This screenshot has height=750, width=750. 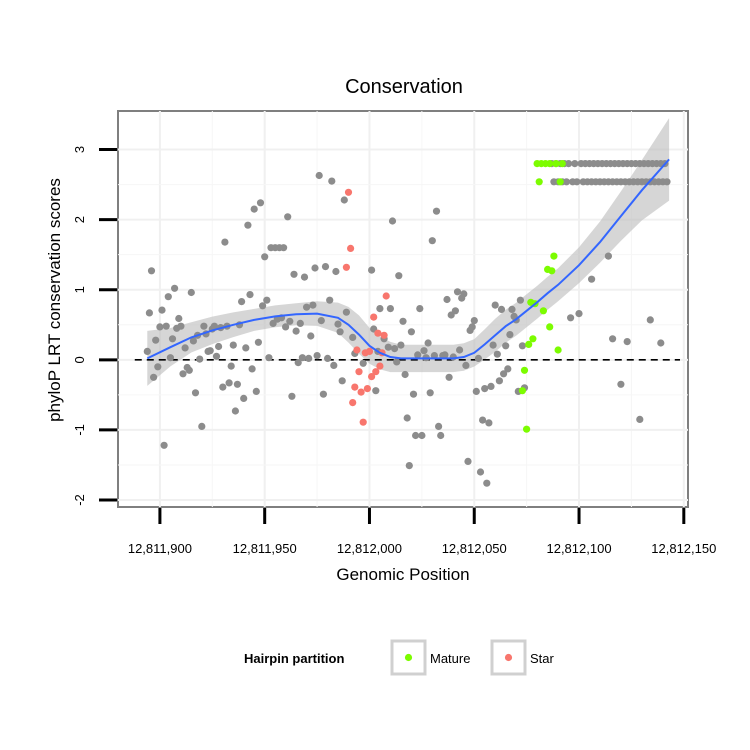 What do you see at coordinates (399, 657) in the screenshot?
I see `legend: Hairpin partition Mature Star` at bounding box center [399, 657].